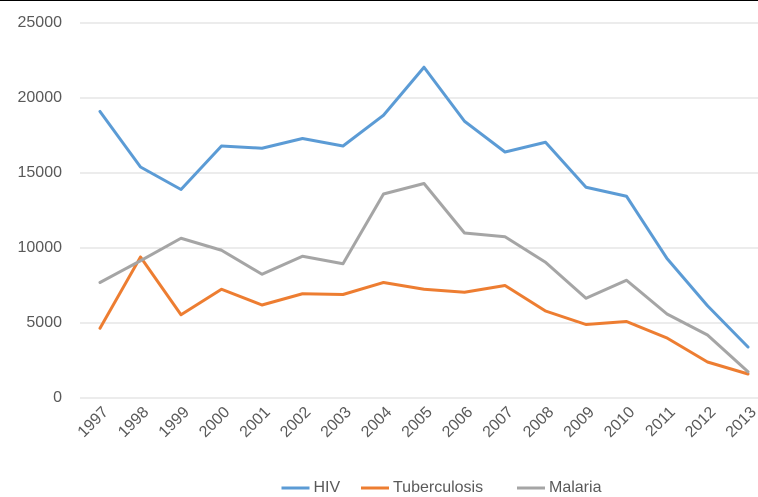 Image resolution: width=758 pixels, height=497 pixels. I want to click on x-tick-label: 1997, so click(93, 422).